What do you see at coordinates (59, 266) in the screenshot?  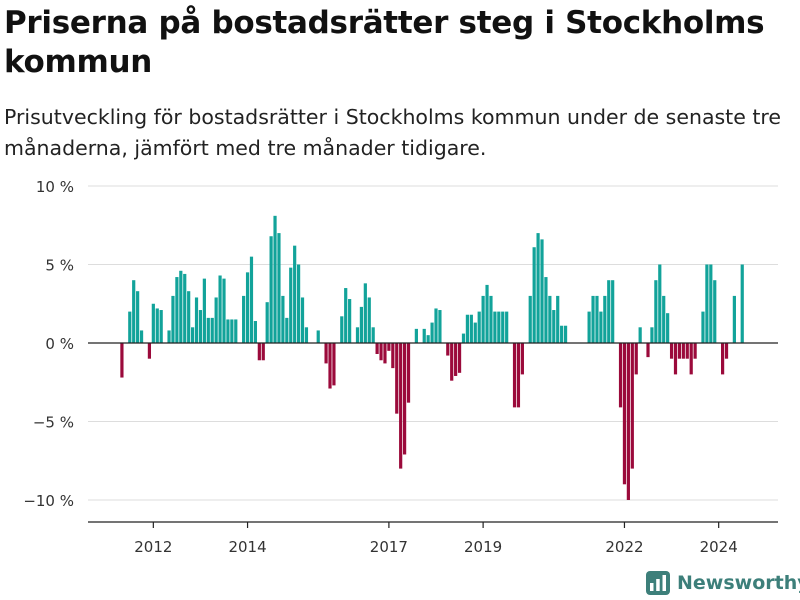 I see `y-tick-label: 5 %` at bounding box center [59, 266].